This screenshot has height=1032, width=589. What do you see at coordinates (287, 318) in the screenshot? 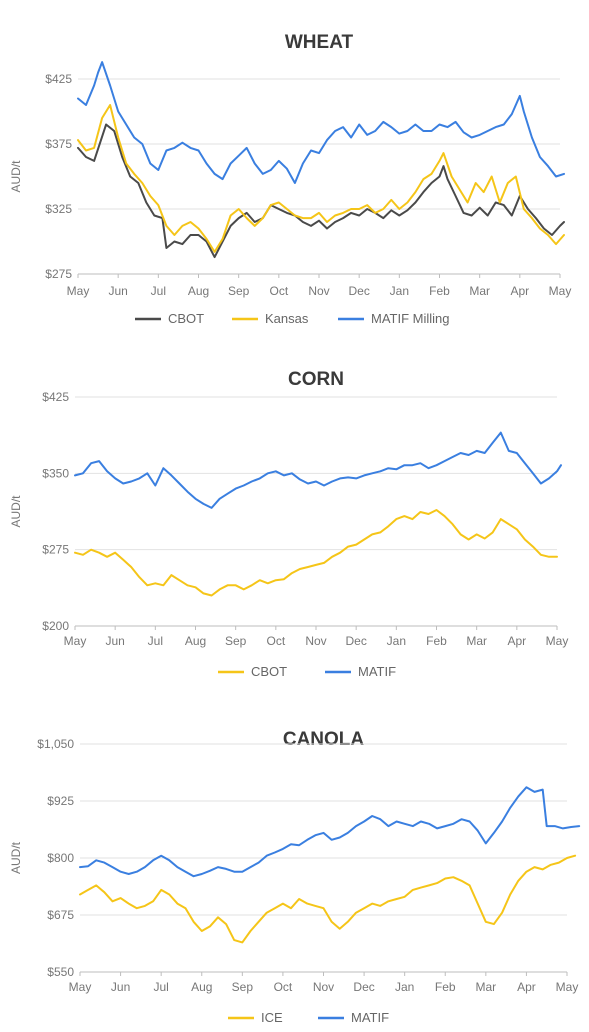
I see `legend-label: Kansas` at bounding box center [287, 318].